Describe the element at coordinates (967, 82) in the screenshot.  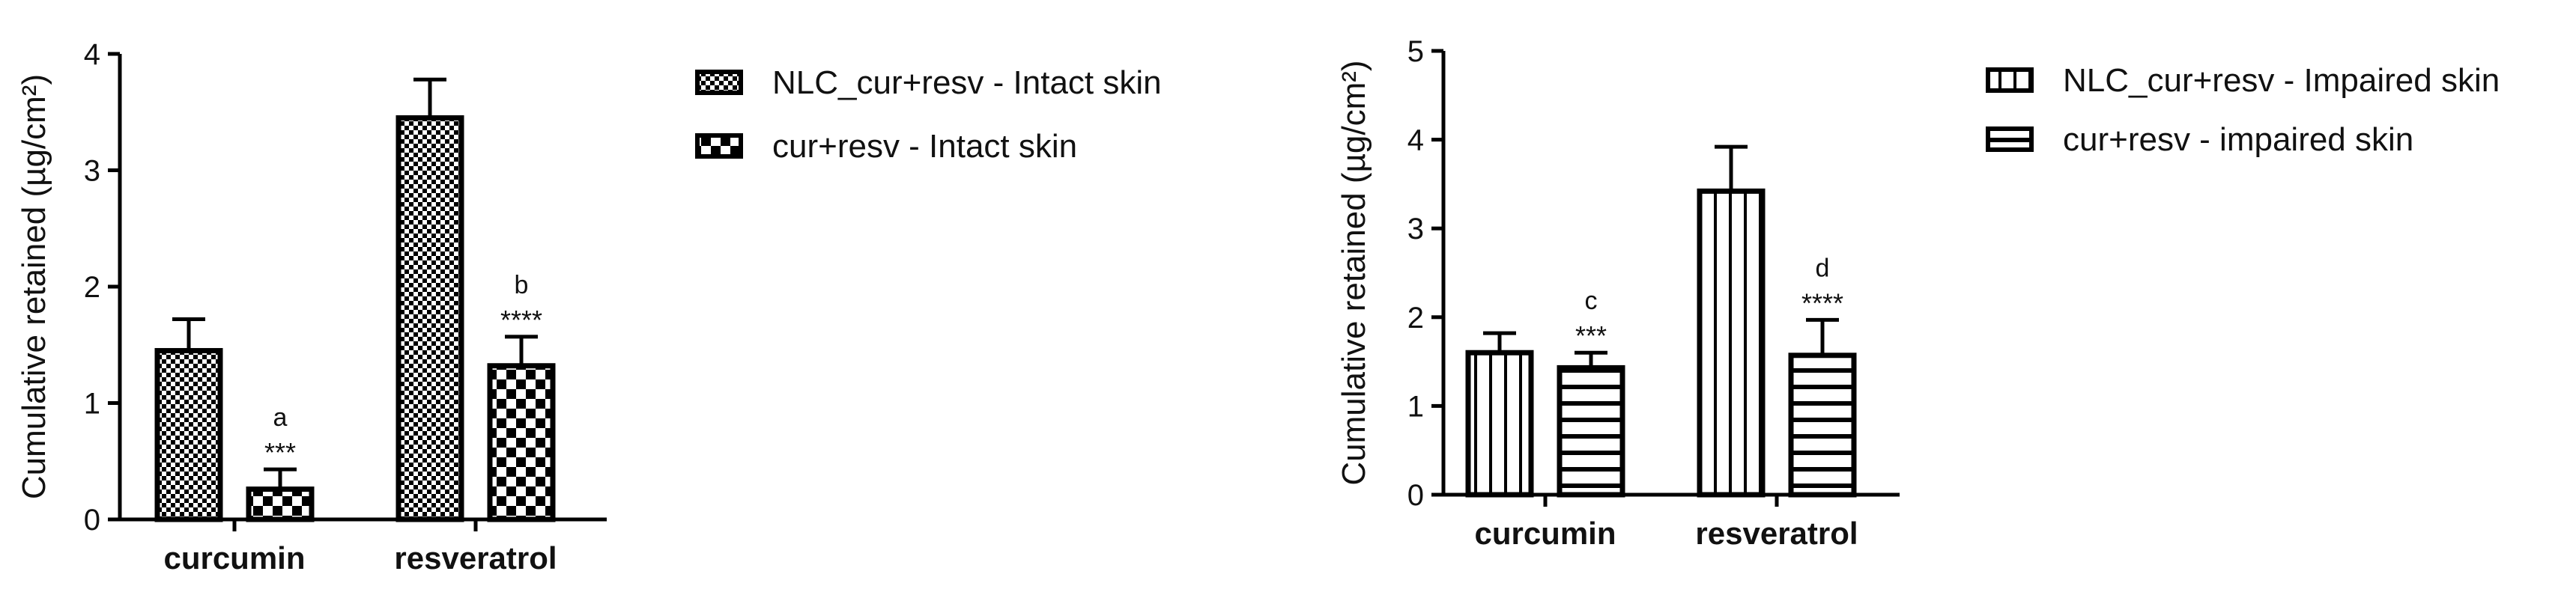
I see `legend-label: NLC_cur+resv - Intact skin` at that location.